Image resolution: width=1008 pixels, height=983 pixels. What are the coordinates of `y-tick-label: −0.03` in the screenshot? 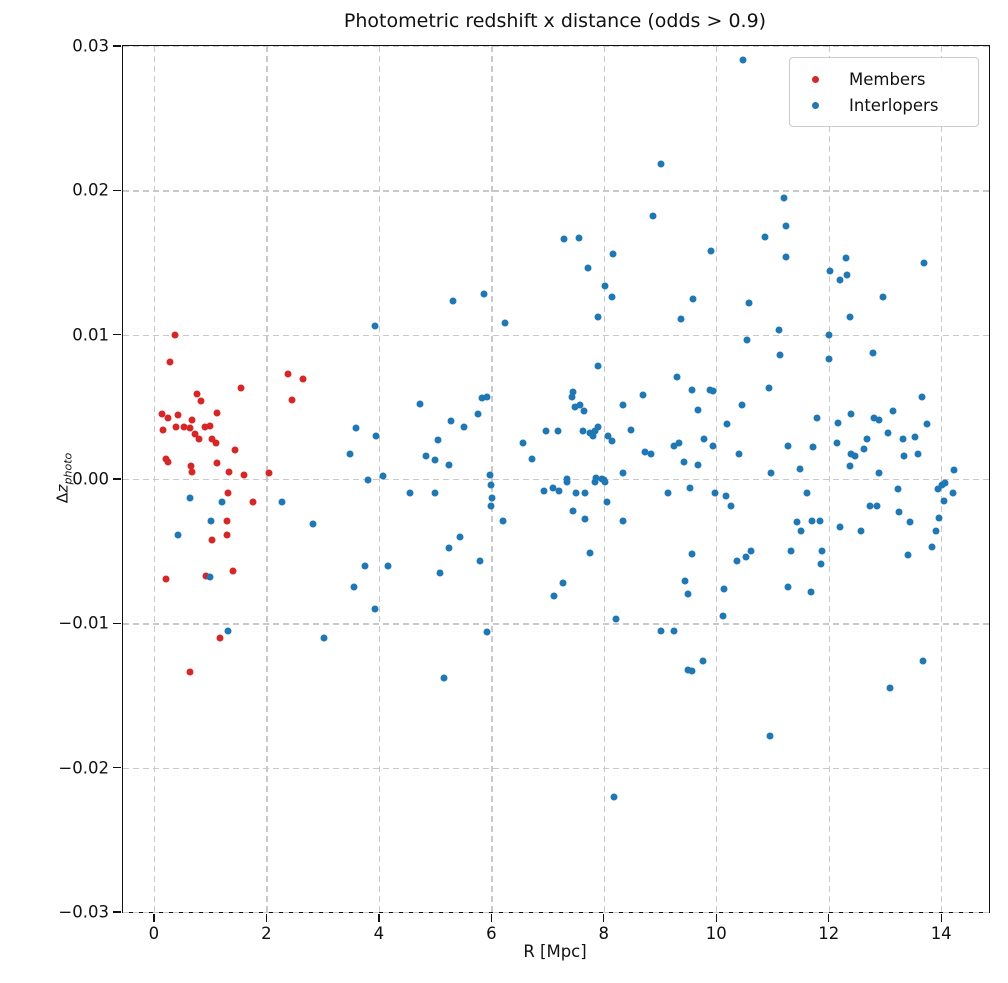 It's located at (83, 912).